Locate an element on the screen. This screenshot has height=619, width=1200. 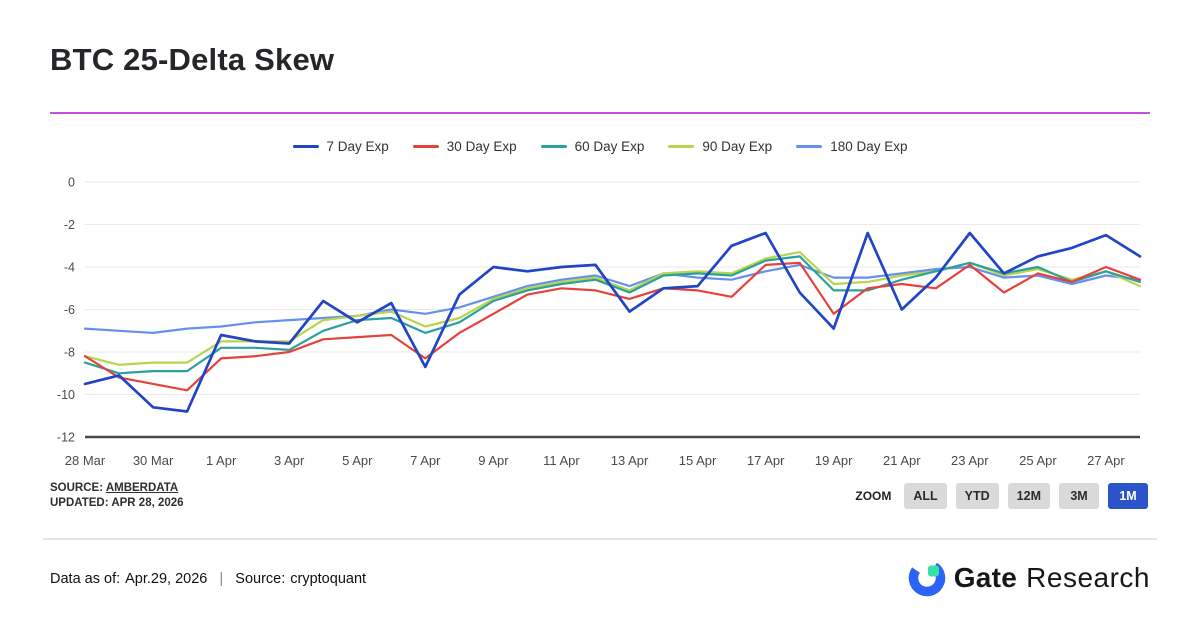
svg-text: -2 is located at coordinates (69, 225).